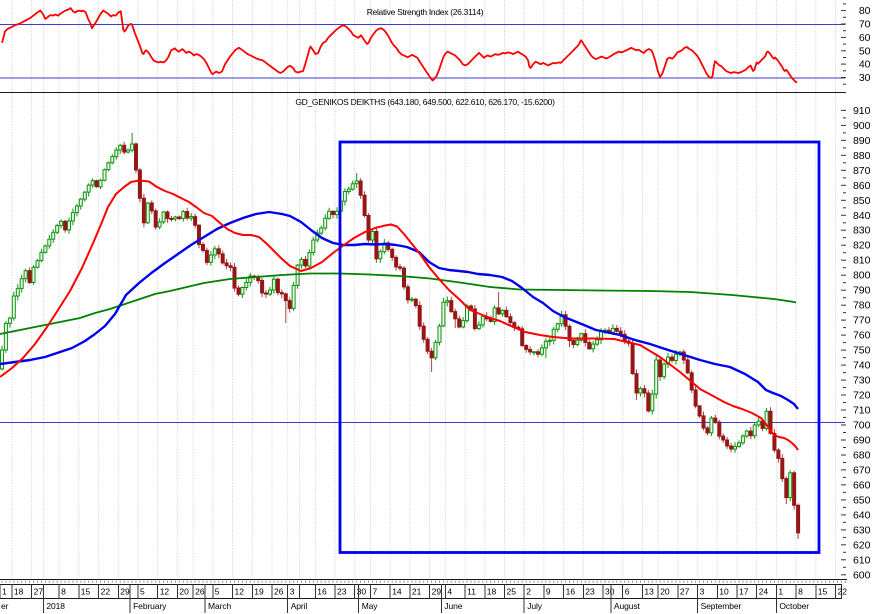 The width and height of the screenshot is (874, 614). I want to click on svg-text: 25, so click(512, 592).